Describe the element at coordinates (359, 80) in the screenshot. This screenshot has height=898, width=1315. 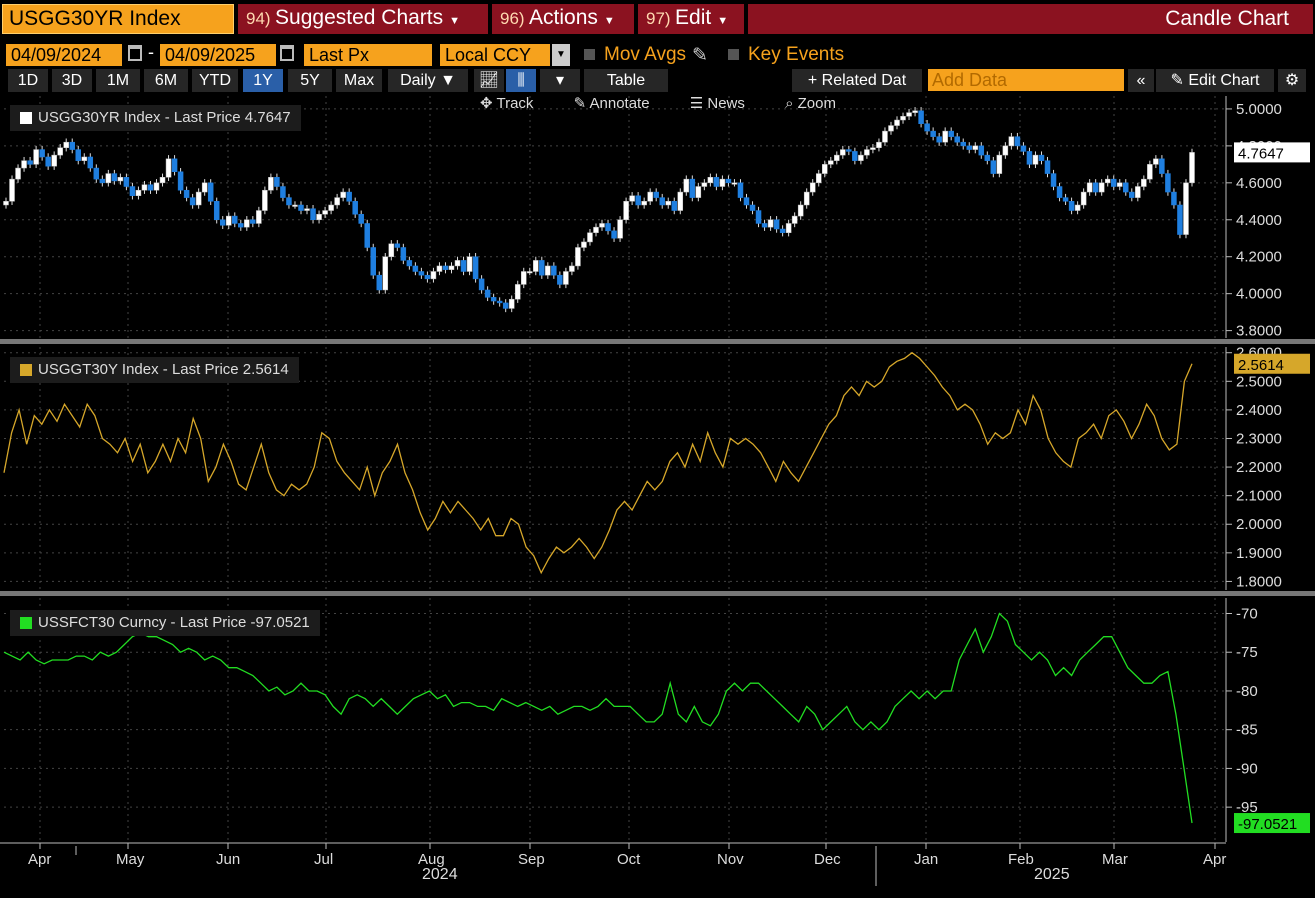
I see `period-max: Max` at that location.